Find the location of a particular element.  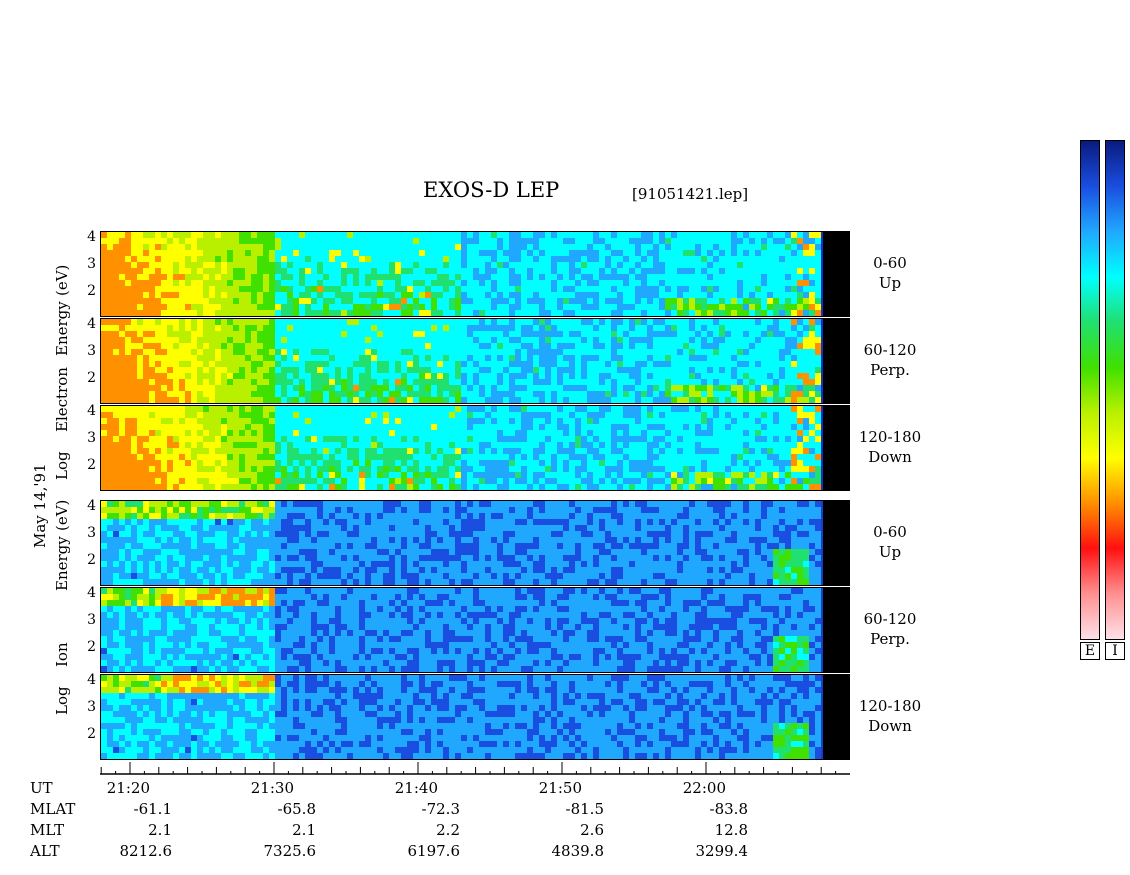

date-label: May 14,'91 is located at coordinates (40, 505).